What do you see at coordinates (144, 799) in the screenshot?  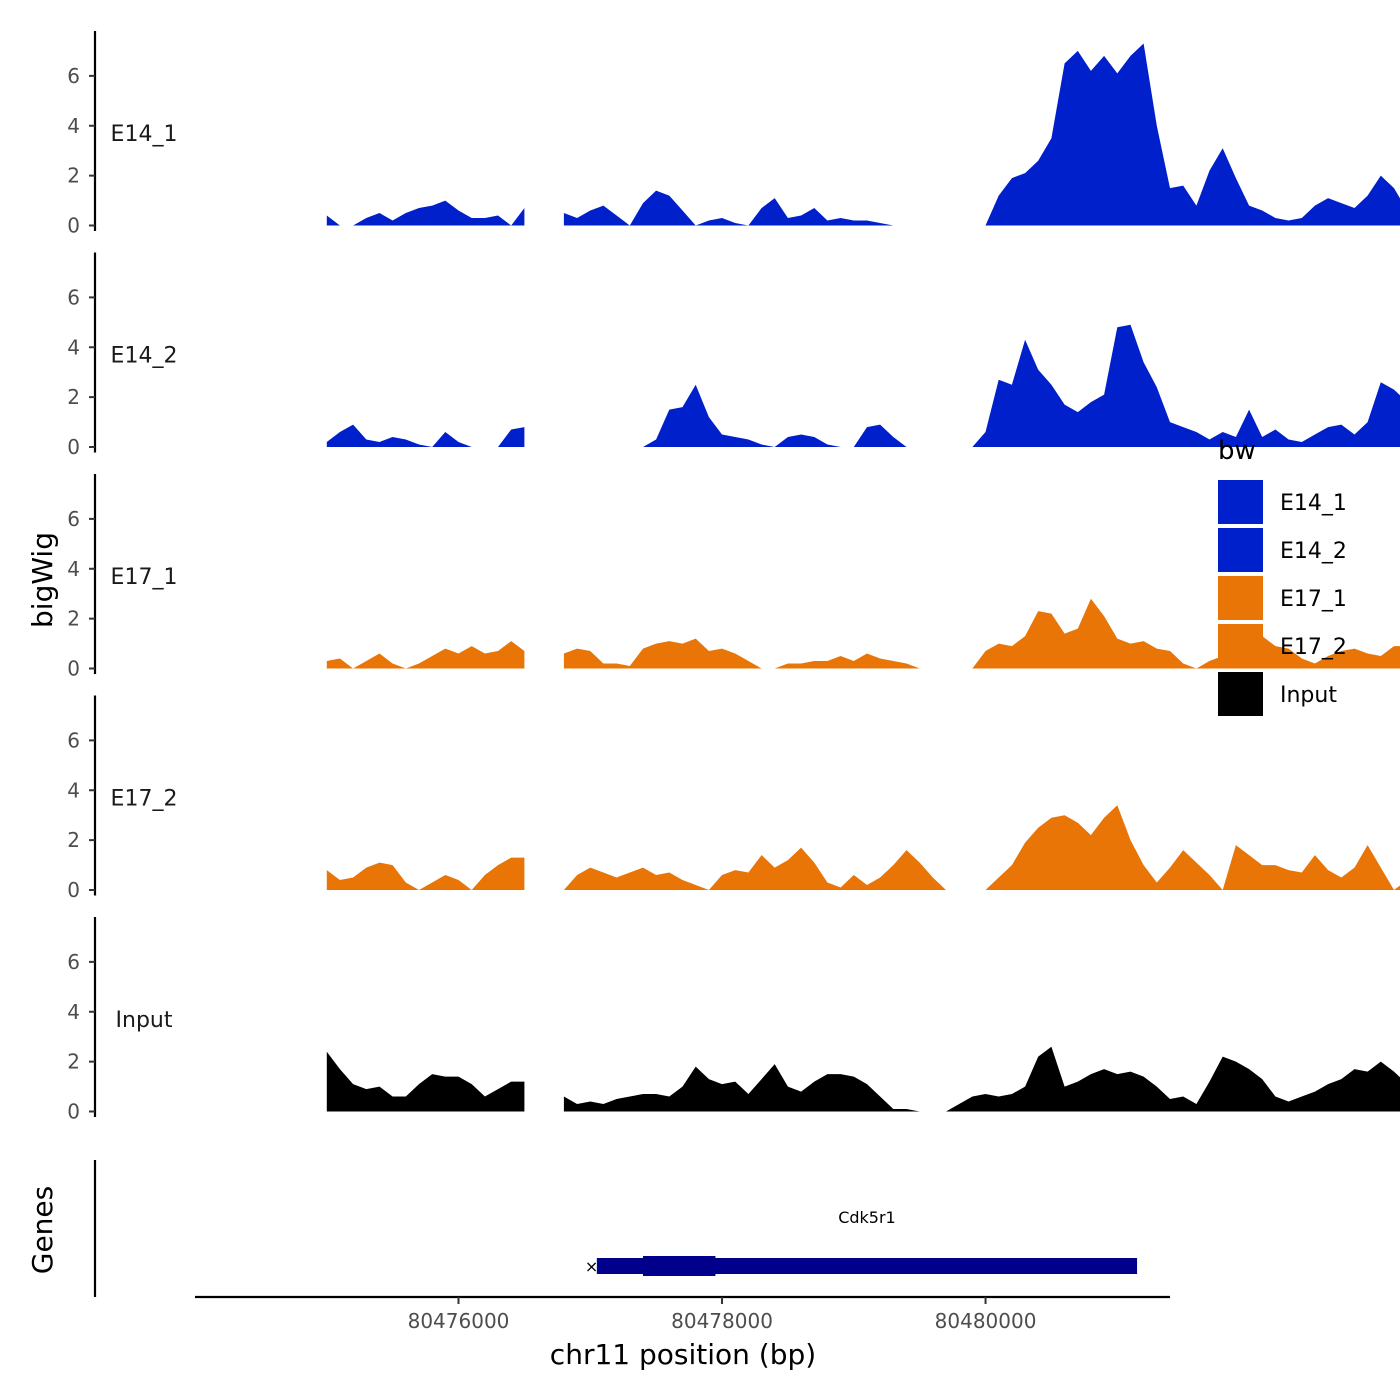 I see `track-label: E17_2` at bounding box center [144, 799].